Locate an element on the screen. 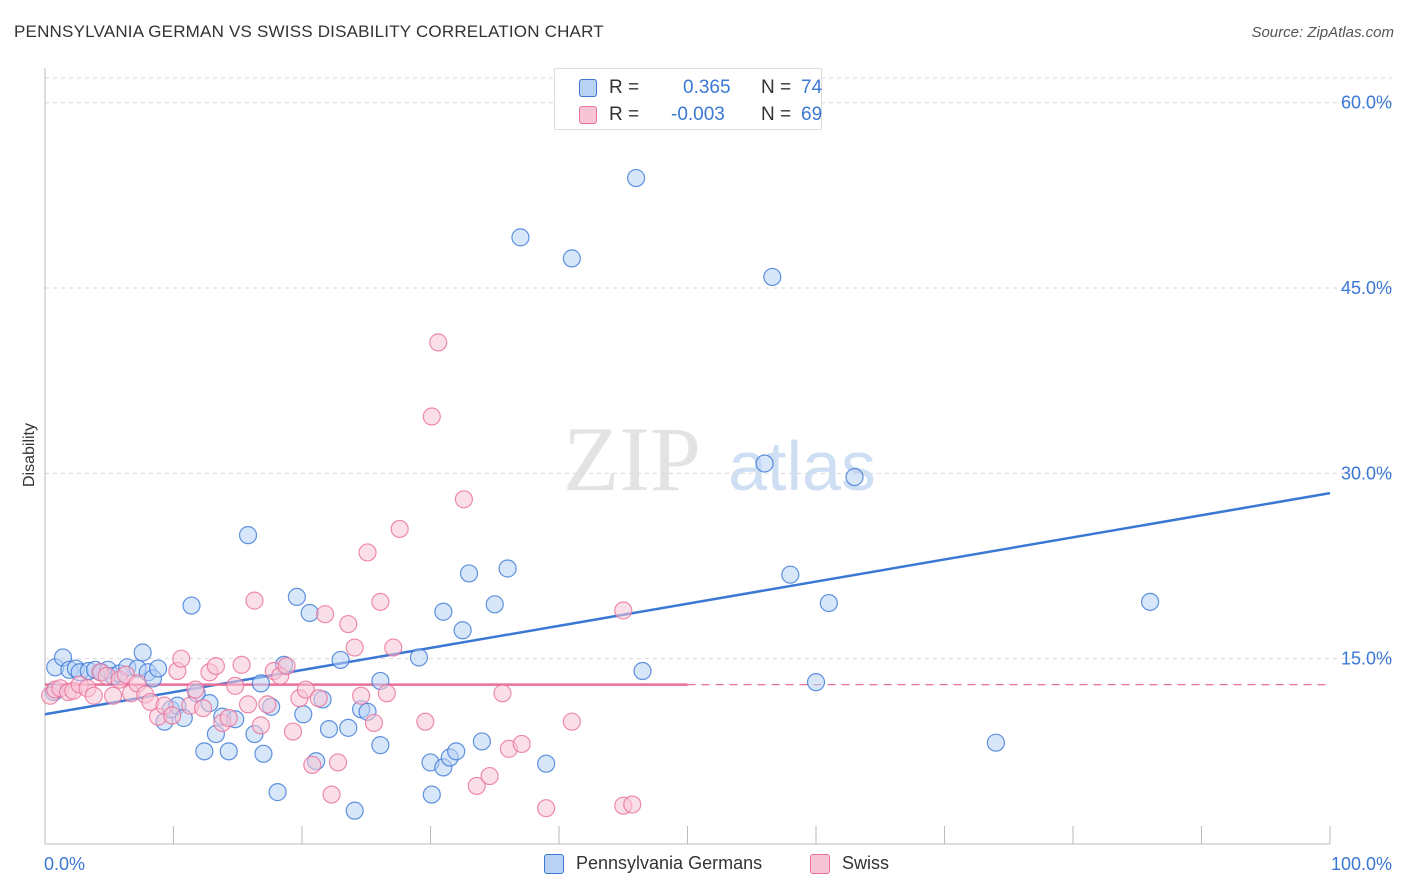 The image size is (1406, 892). y-tick-label: 45.0% is located at coordinates (1366, 288).